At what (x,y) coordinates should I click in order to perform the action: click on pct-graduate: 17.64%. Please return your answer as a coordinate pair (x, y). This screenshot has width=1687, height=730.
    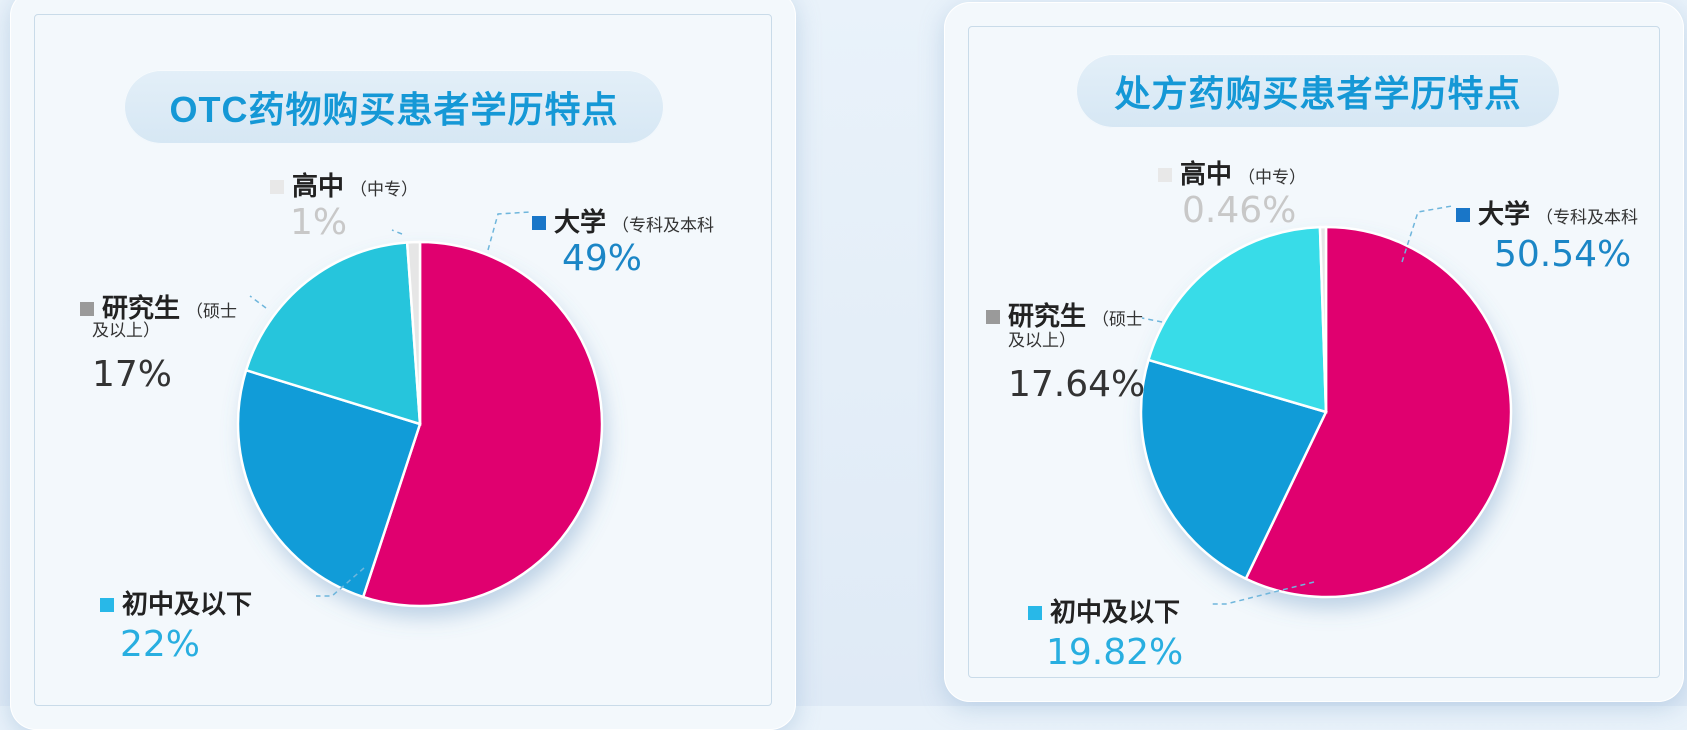
    Looking at the image, I should click on (1077, 384).